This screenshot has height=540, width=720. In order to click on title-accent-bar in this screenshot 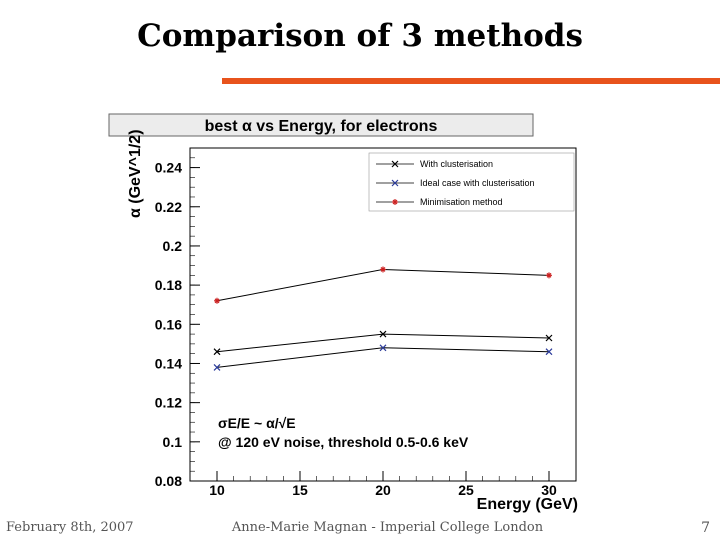, I will do `click(471, 81)`.